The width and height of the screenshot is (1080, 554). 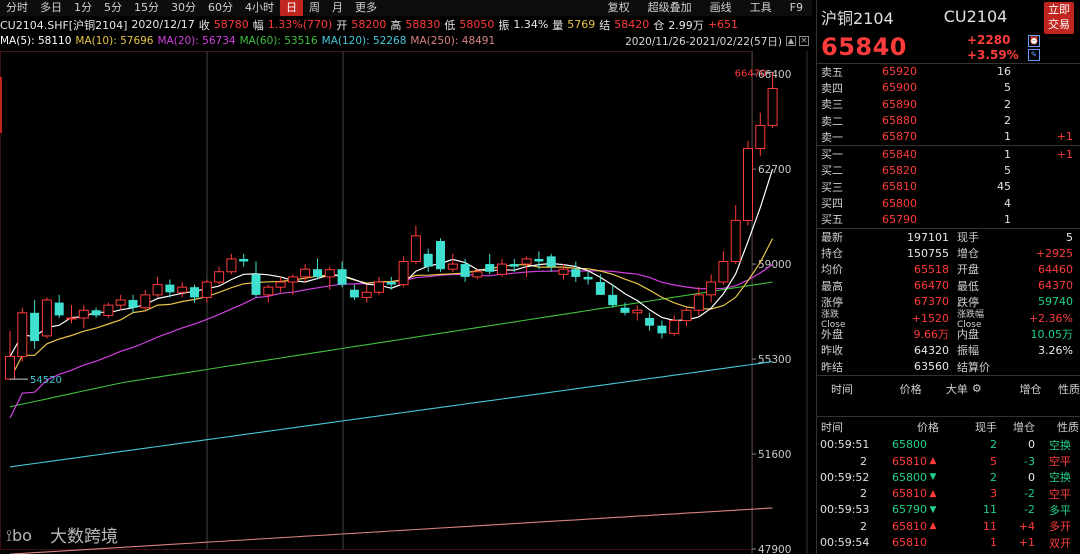 I want to click on date-range: 2020/11/26-2021/02/22(57日), so click(x=703, y=41).